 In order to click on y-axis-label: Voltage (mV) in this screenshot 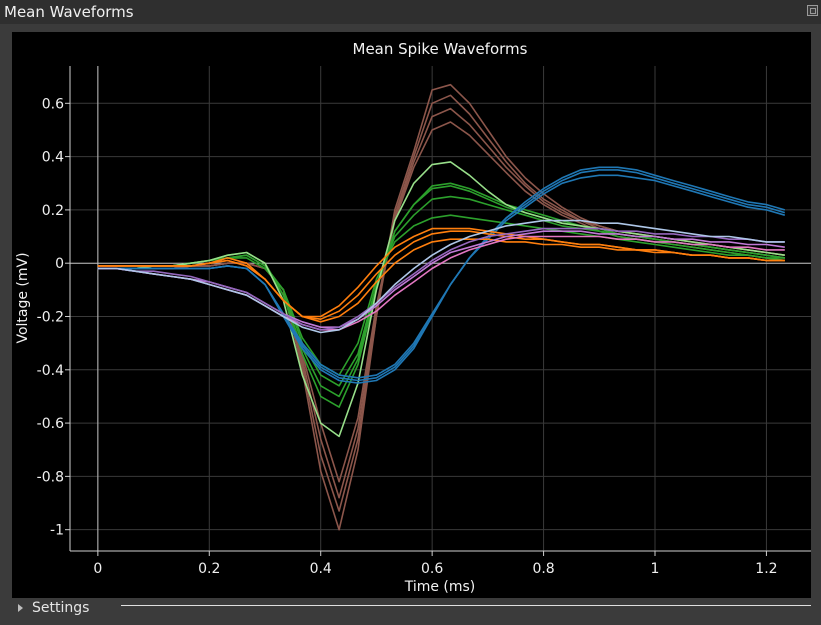, I will do `click(23, 297)`.